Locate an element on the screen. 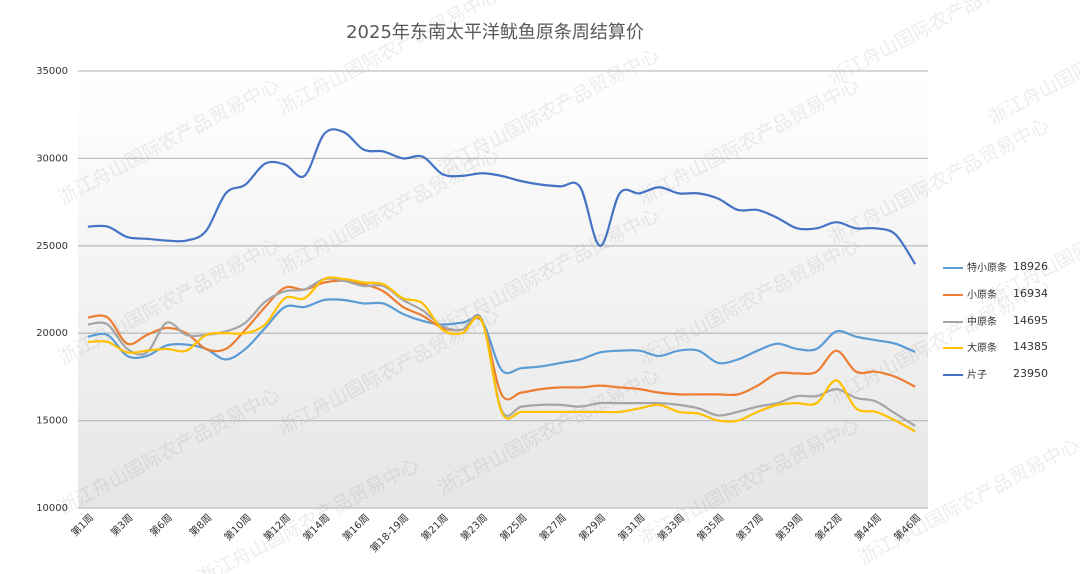 The image size is (1080, 574). y-tick-label: 35000 is located at coordinates (52, 71).